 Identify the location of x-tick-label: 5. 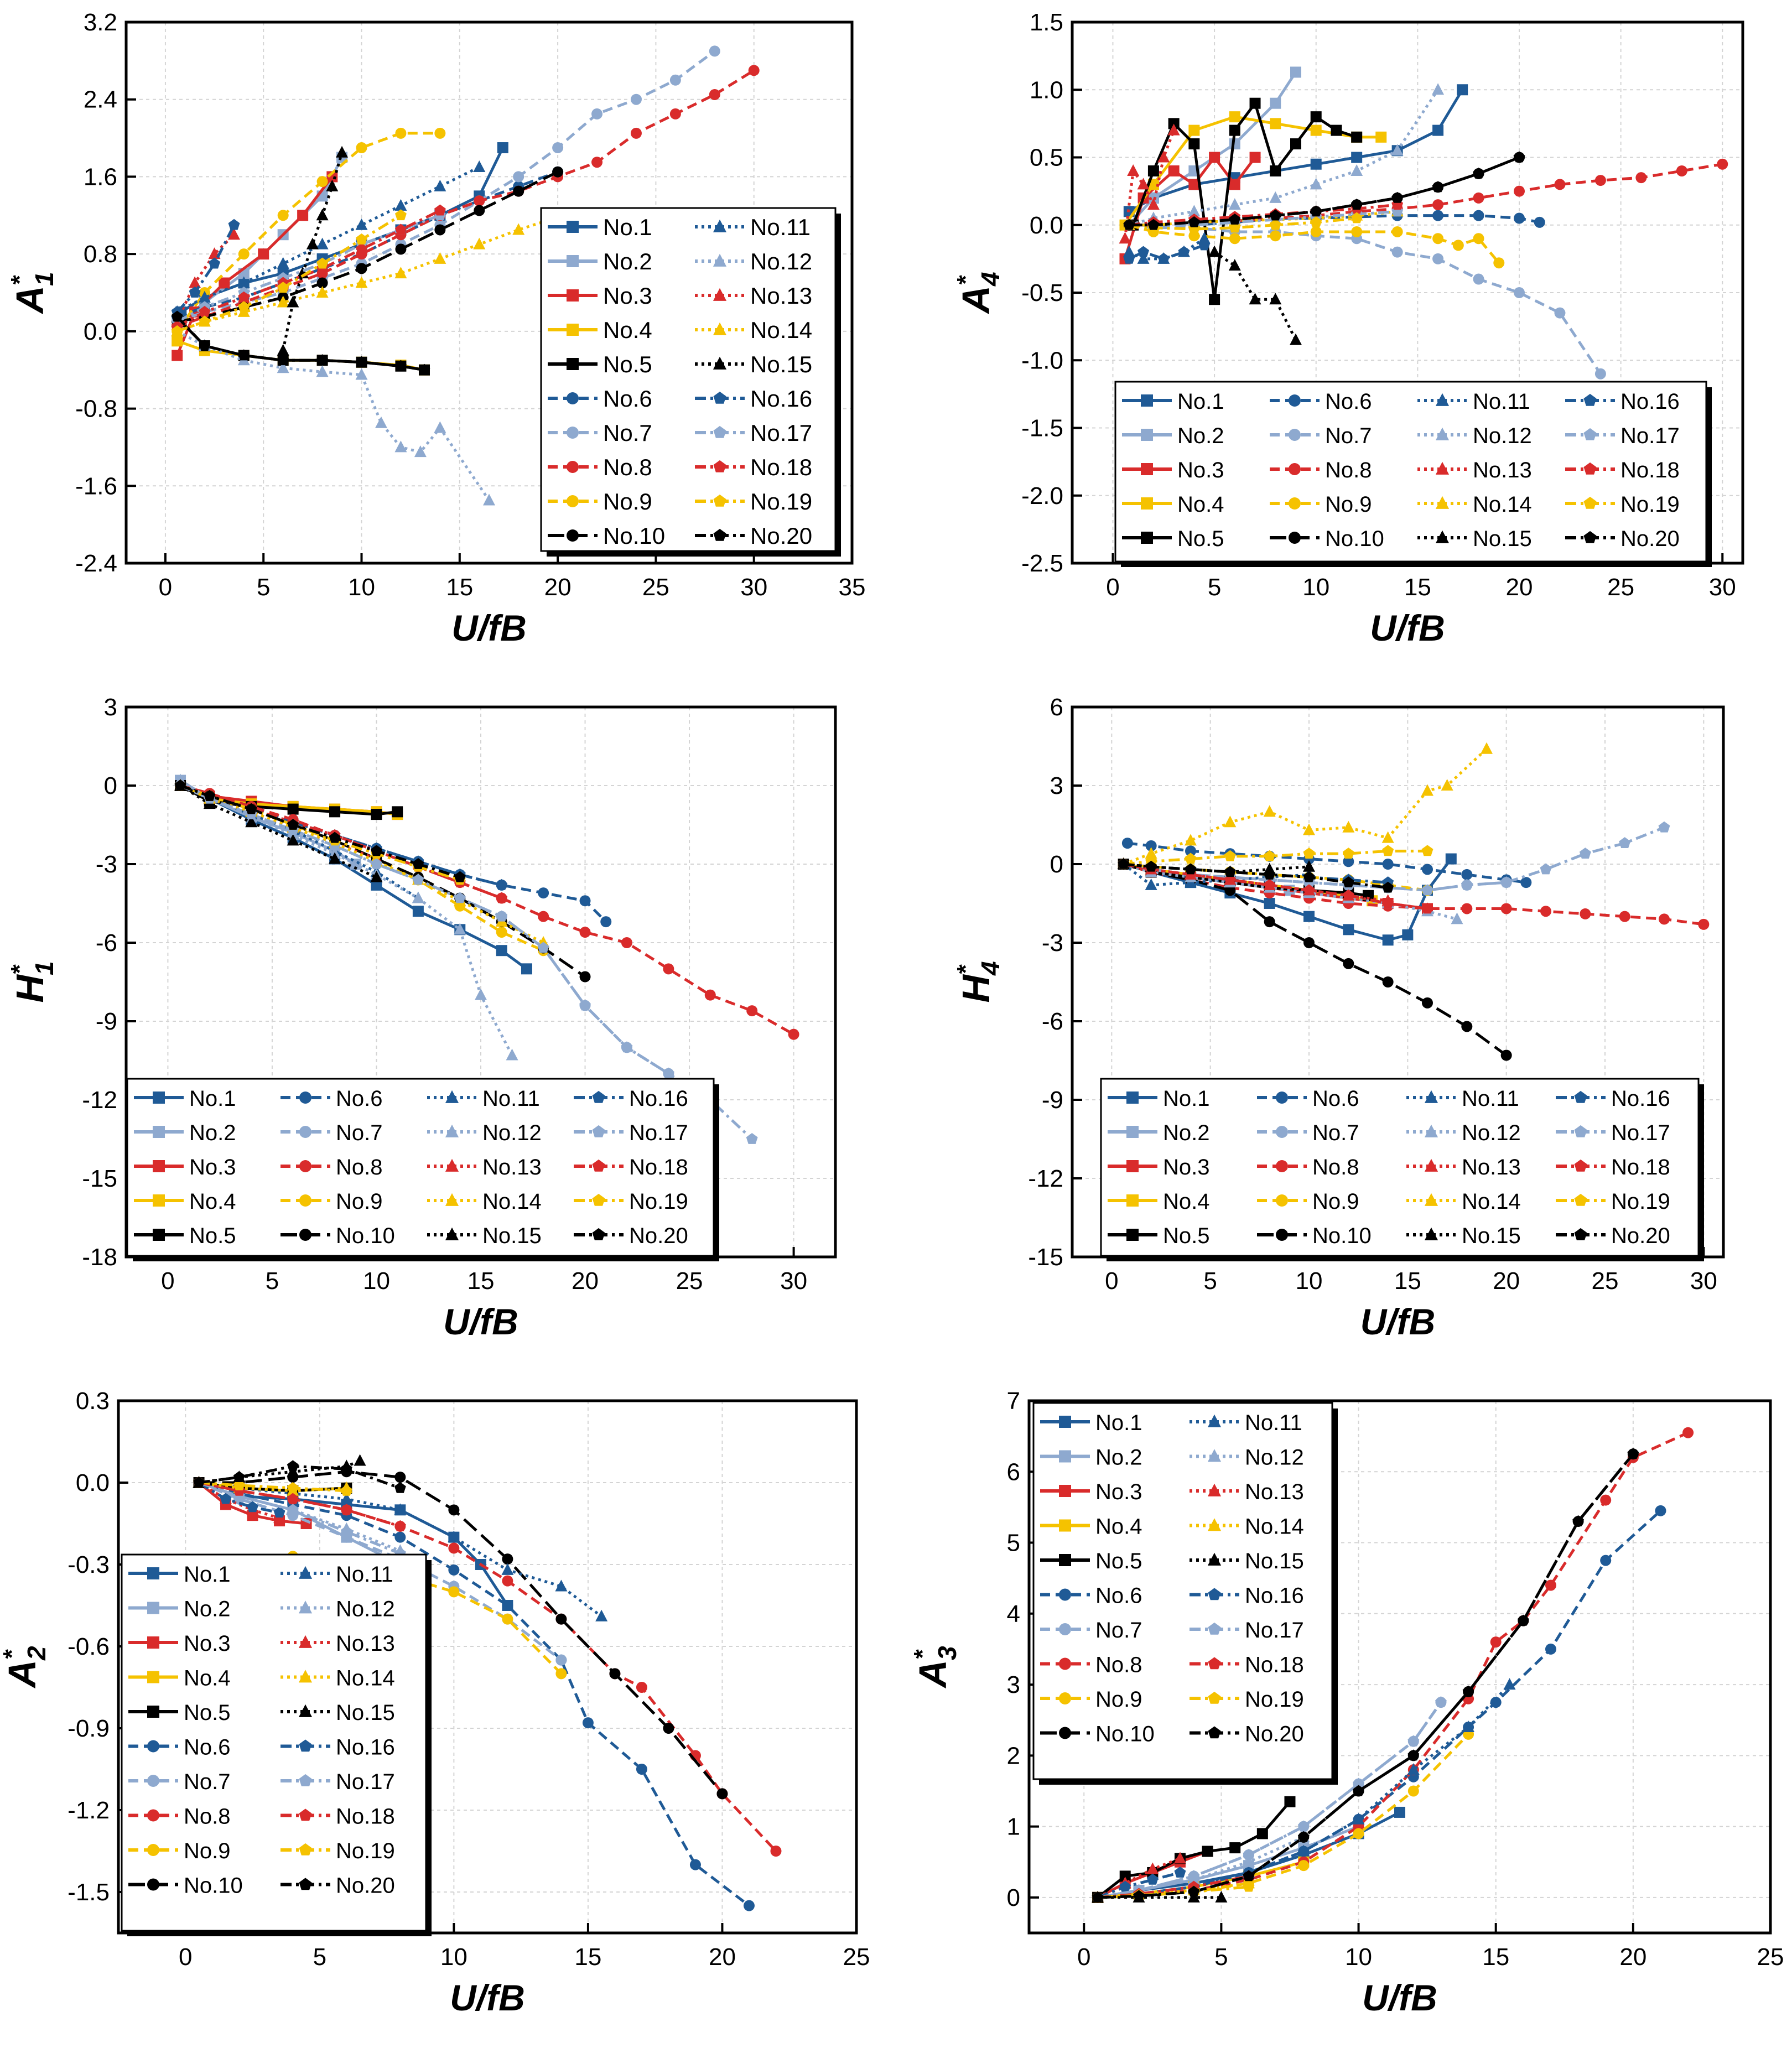
(272, 1281).